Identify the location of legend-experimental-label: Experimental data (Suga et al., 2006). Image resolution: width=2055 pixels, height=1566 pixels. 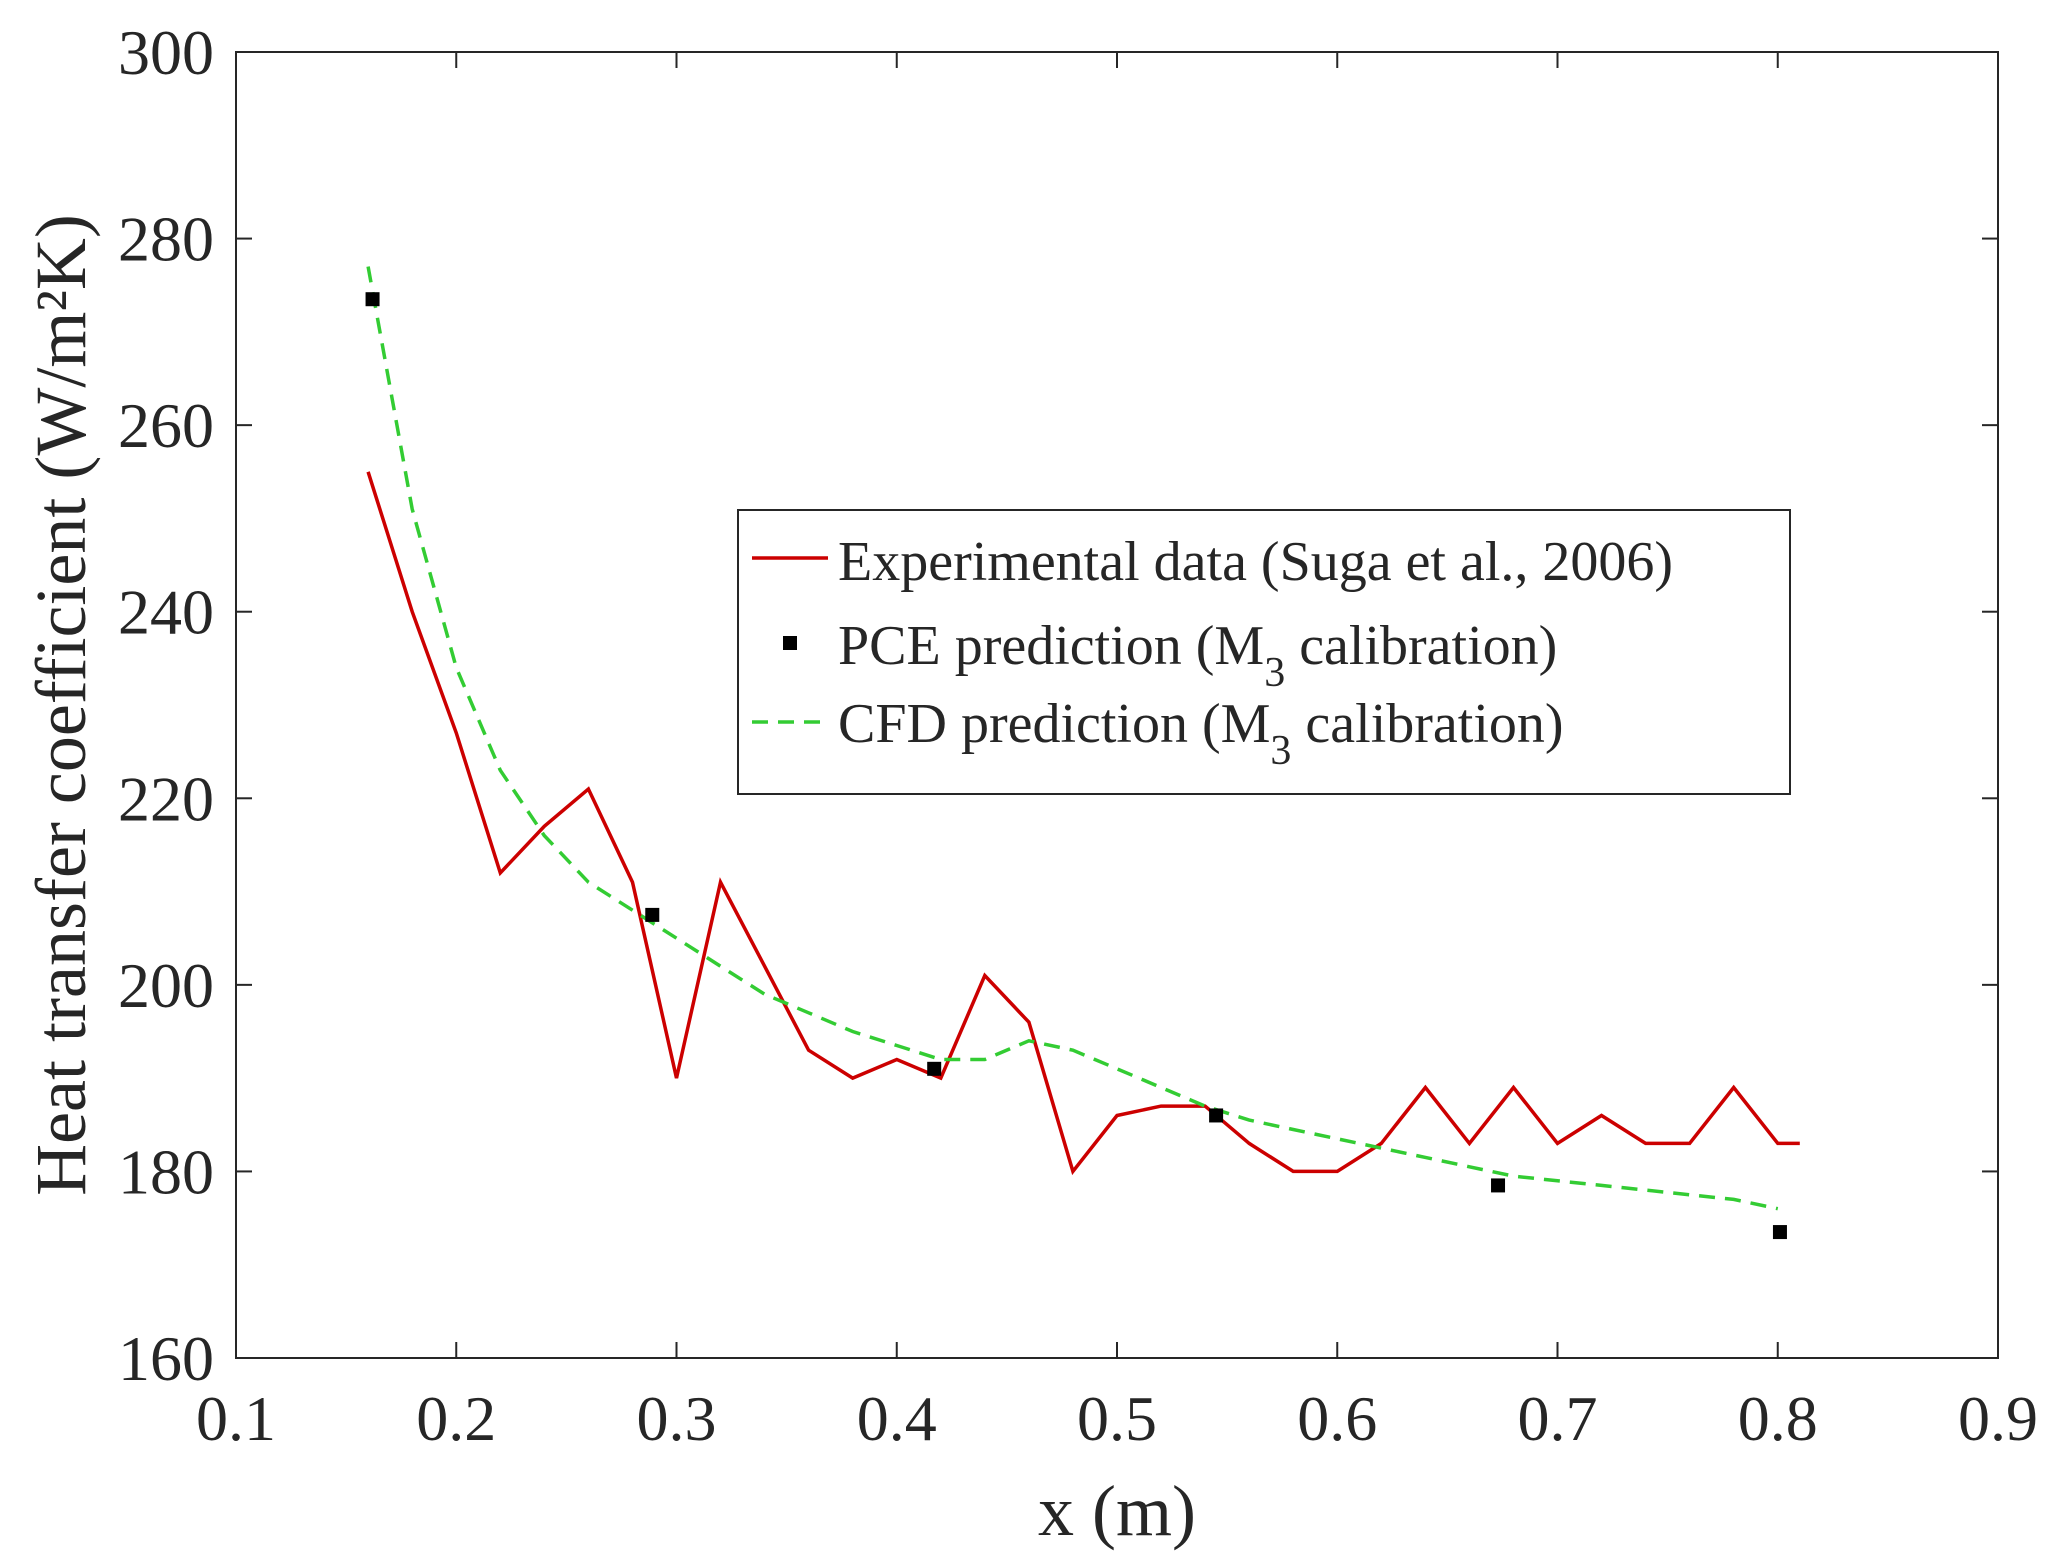
(1255, 562).